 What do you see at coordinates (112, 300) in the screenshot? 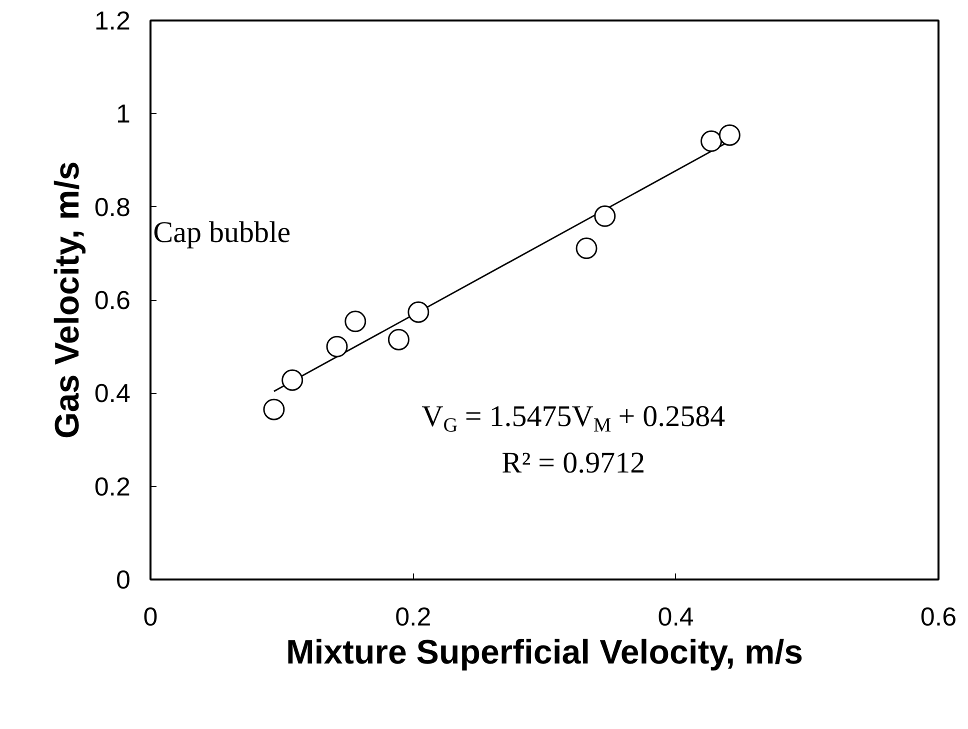
I see `y-tick-label: 0.6` at bounding box center [112, 300].